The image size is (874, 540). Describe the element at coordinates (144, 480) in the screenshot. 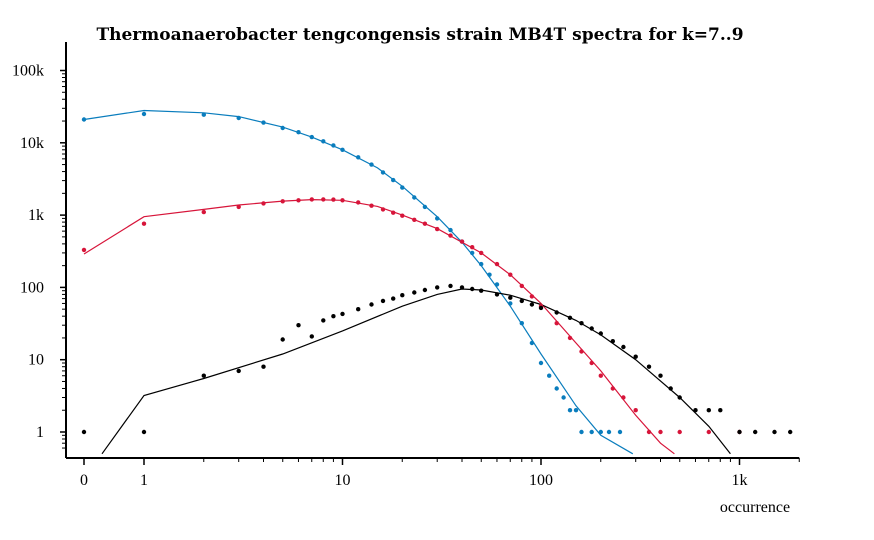

I see `x-tick-label: 1` at that location.